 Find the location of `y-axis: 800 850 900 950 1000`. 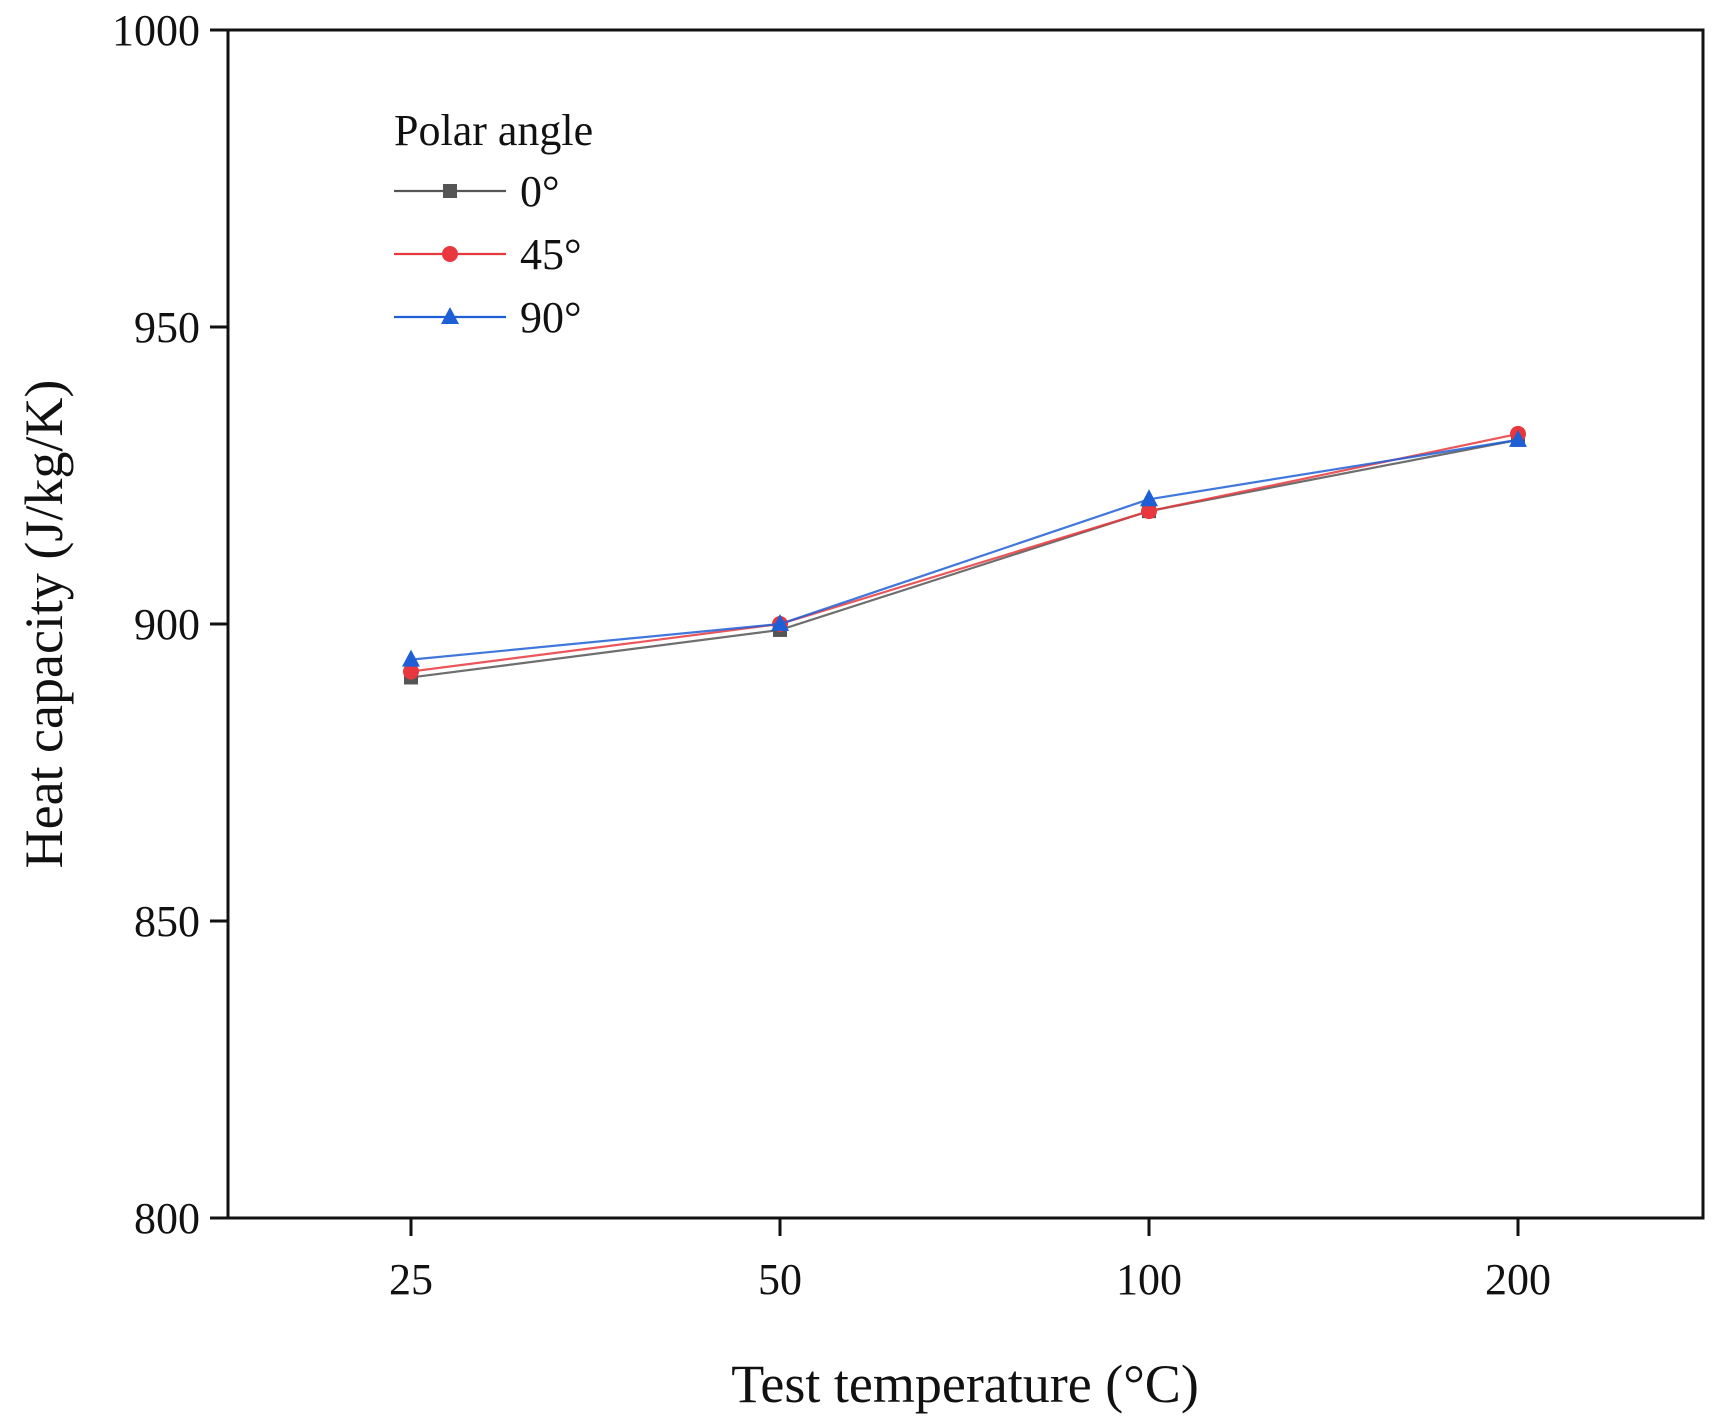

y-axis: 800 850 900 950 1000 is located at coordinates (170, 624).